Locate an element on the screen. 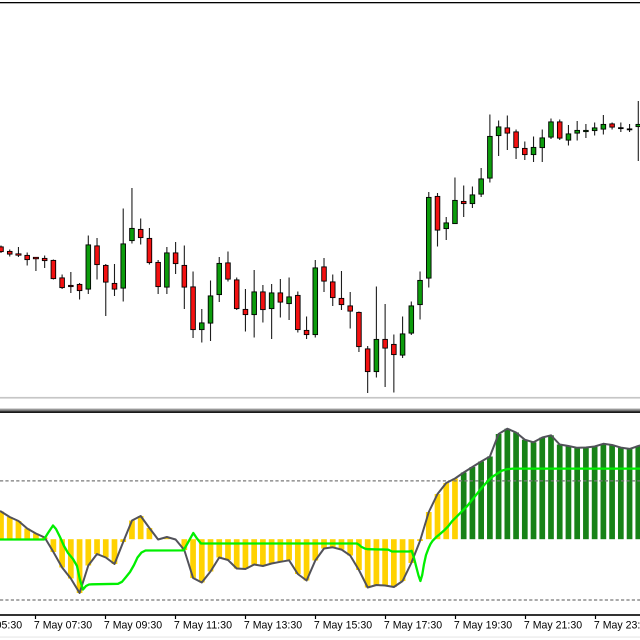  svg-text: 7 May 13:30 is located at coordinates (273, 626).